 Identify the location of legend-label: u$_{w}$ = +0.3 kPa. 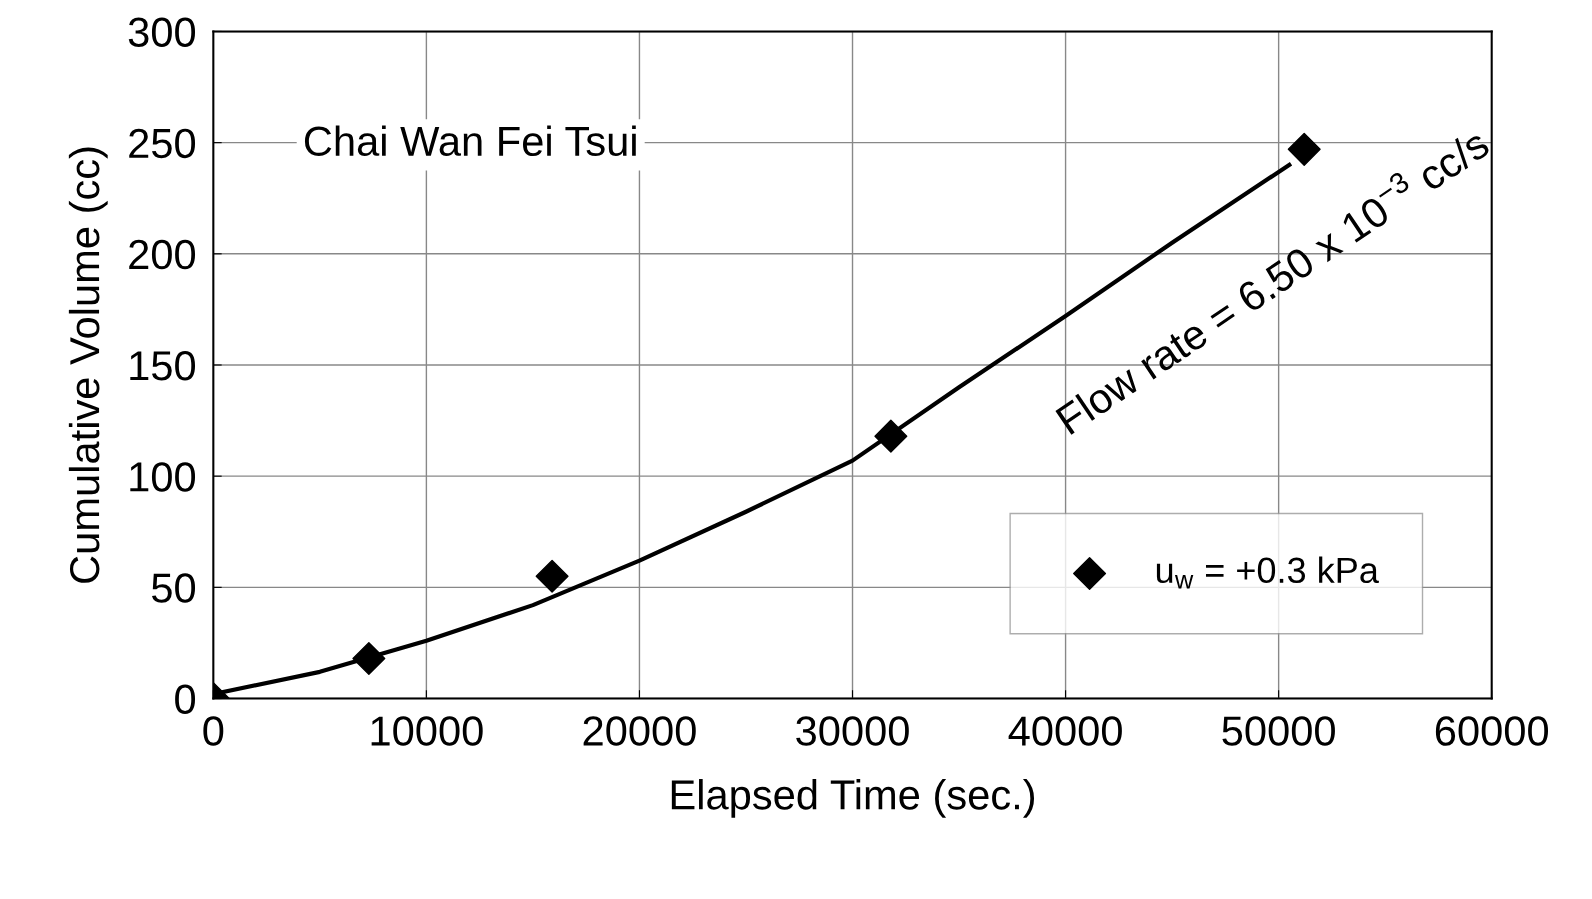
(1267, 572).